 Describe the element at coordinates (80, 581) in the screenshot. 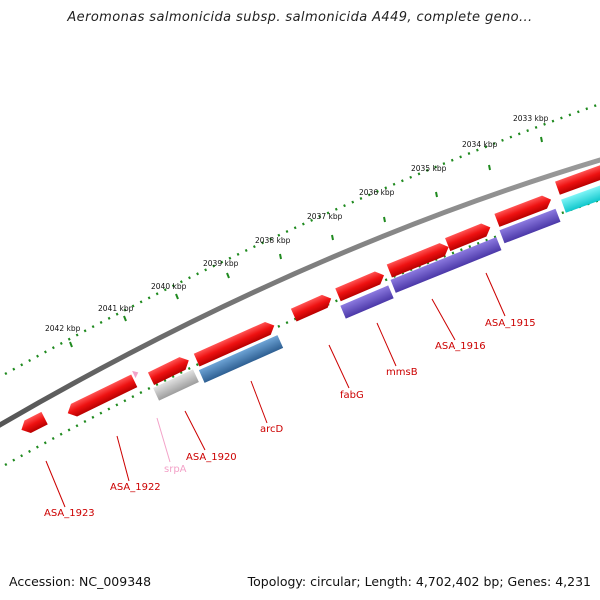

I see `accession-text: Accession: NC_009348` at that location.